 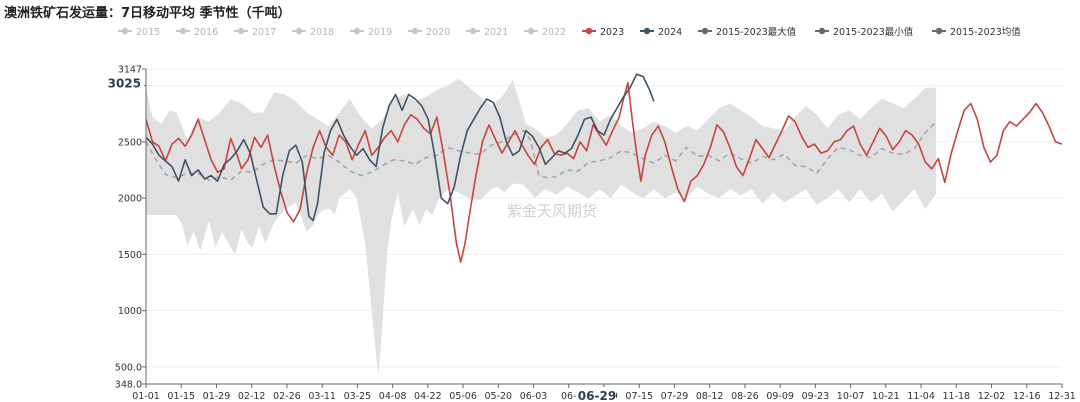 I want to click on legend-item: 2016, so click(x=197, y=32).